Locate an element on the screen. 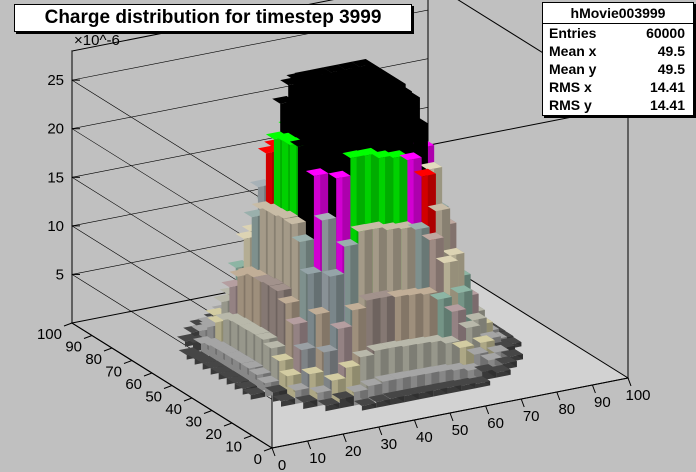  stats-label: Entries is located at coordinates (573, 33).